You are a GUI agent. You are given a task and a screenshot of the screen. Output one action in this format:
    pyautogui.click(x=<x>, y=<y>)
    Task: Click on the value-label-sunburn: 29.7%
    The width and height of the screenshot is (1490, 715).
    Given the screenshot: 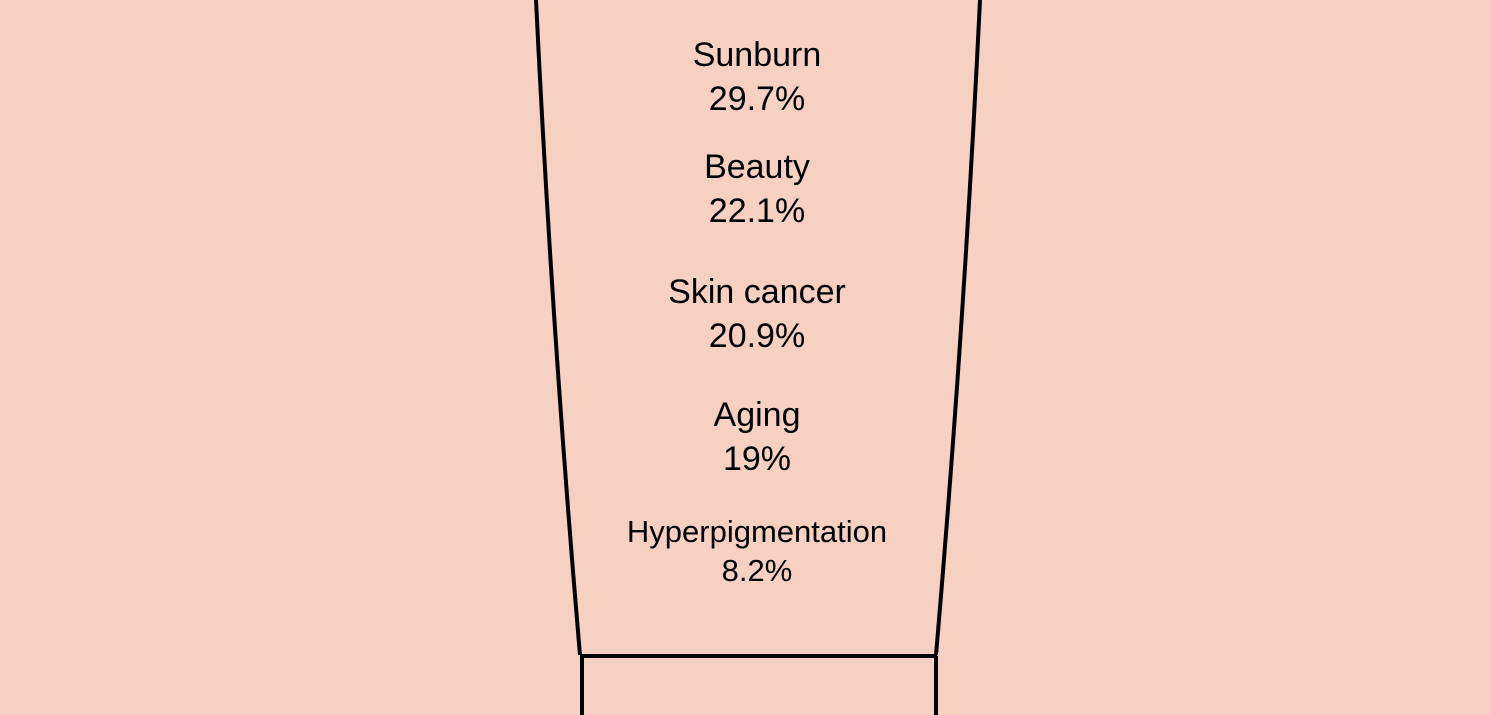 What is the action you would take?
    pyautogui.click(x=757, y=99)
    